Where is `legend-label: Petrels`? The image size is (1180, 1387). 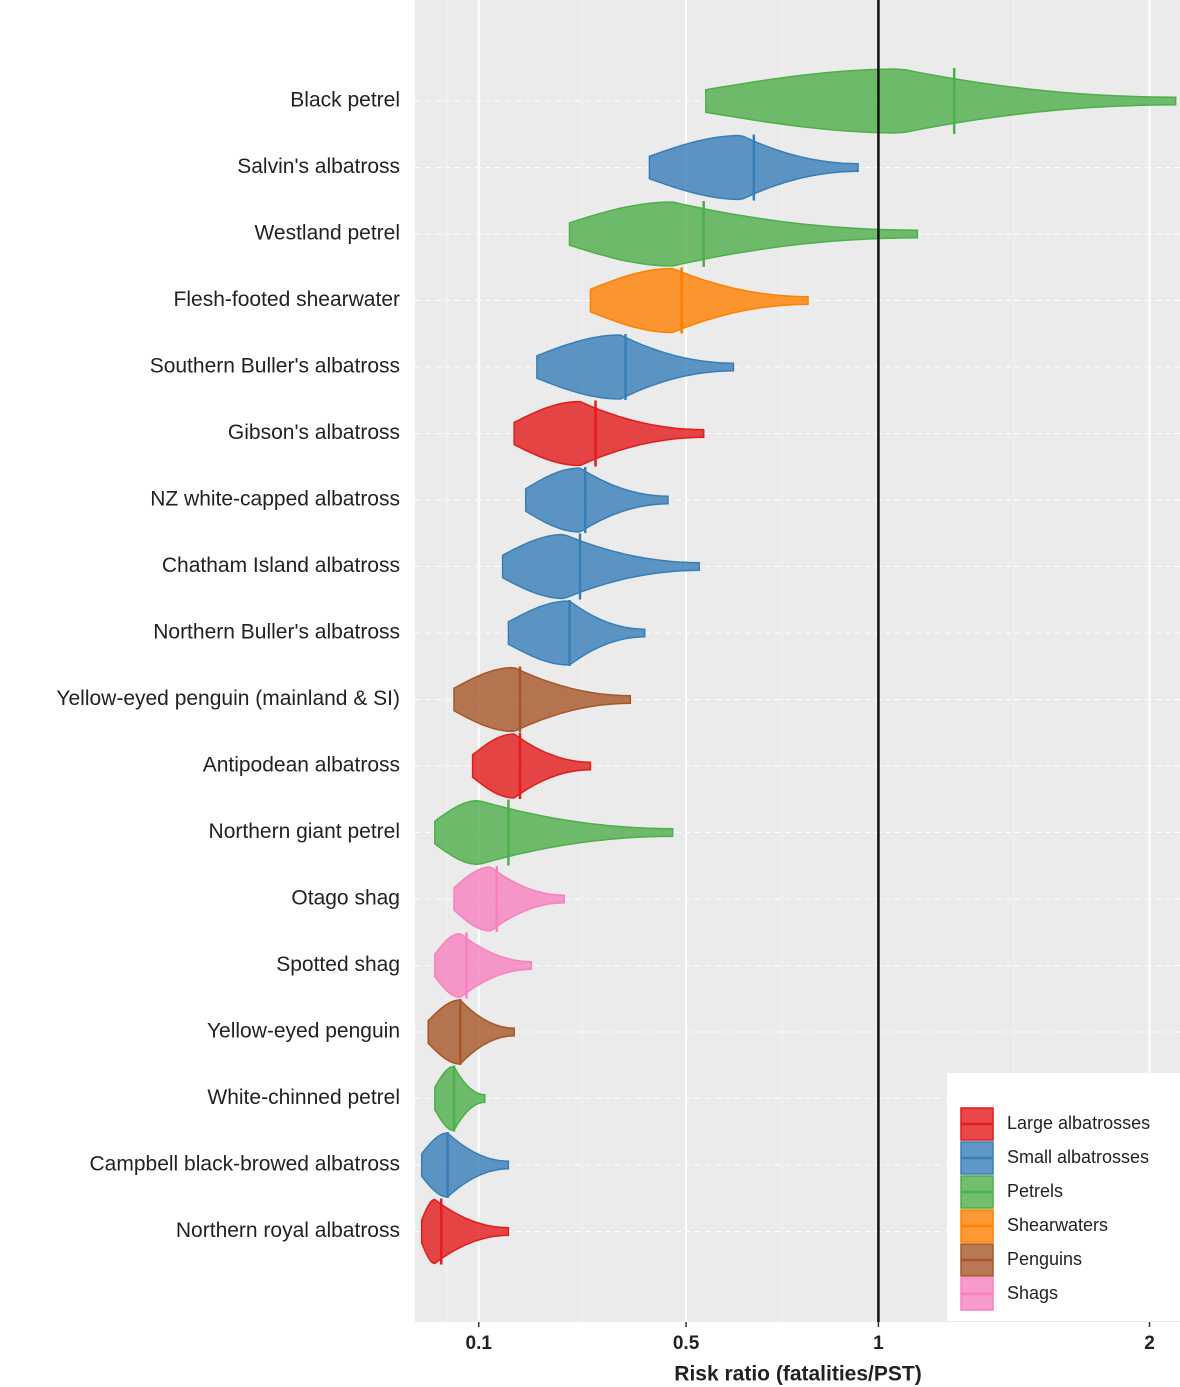 legend-label: Petrels is located at coordinates (1035, 1191).